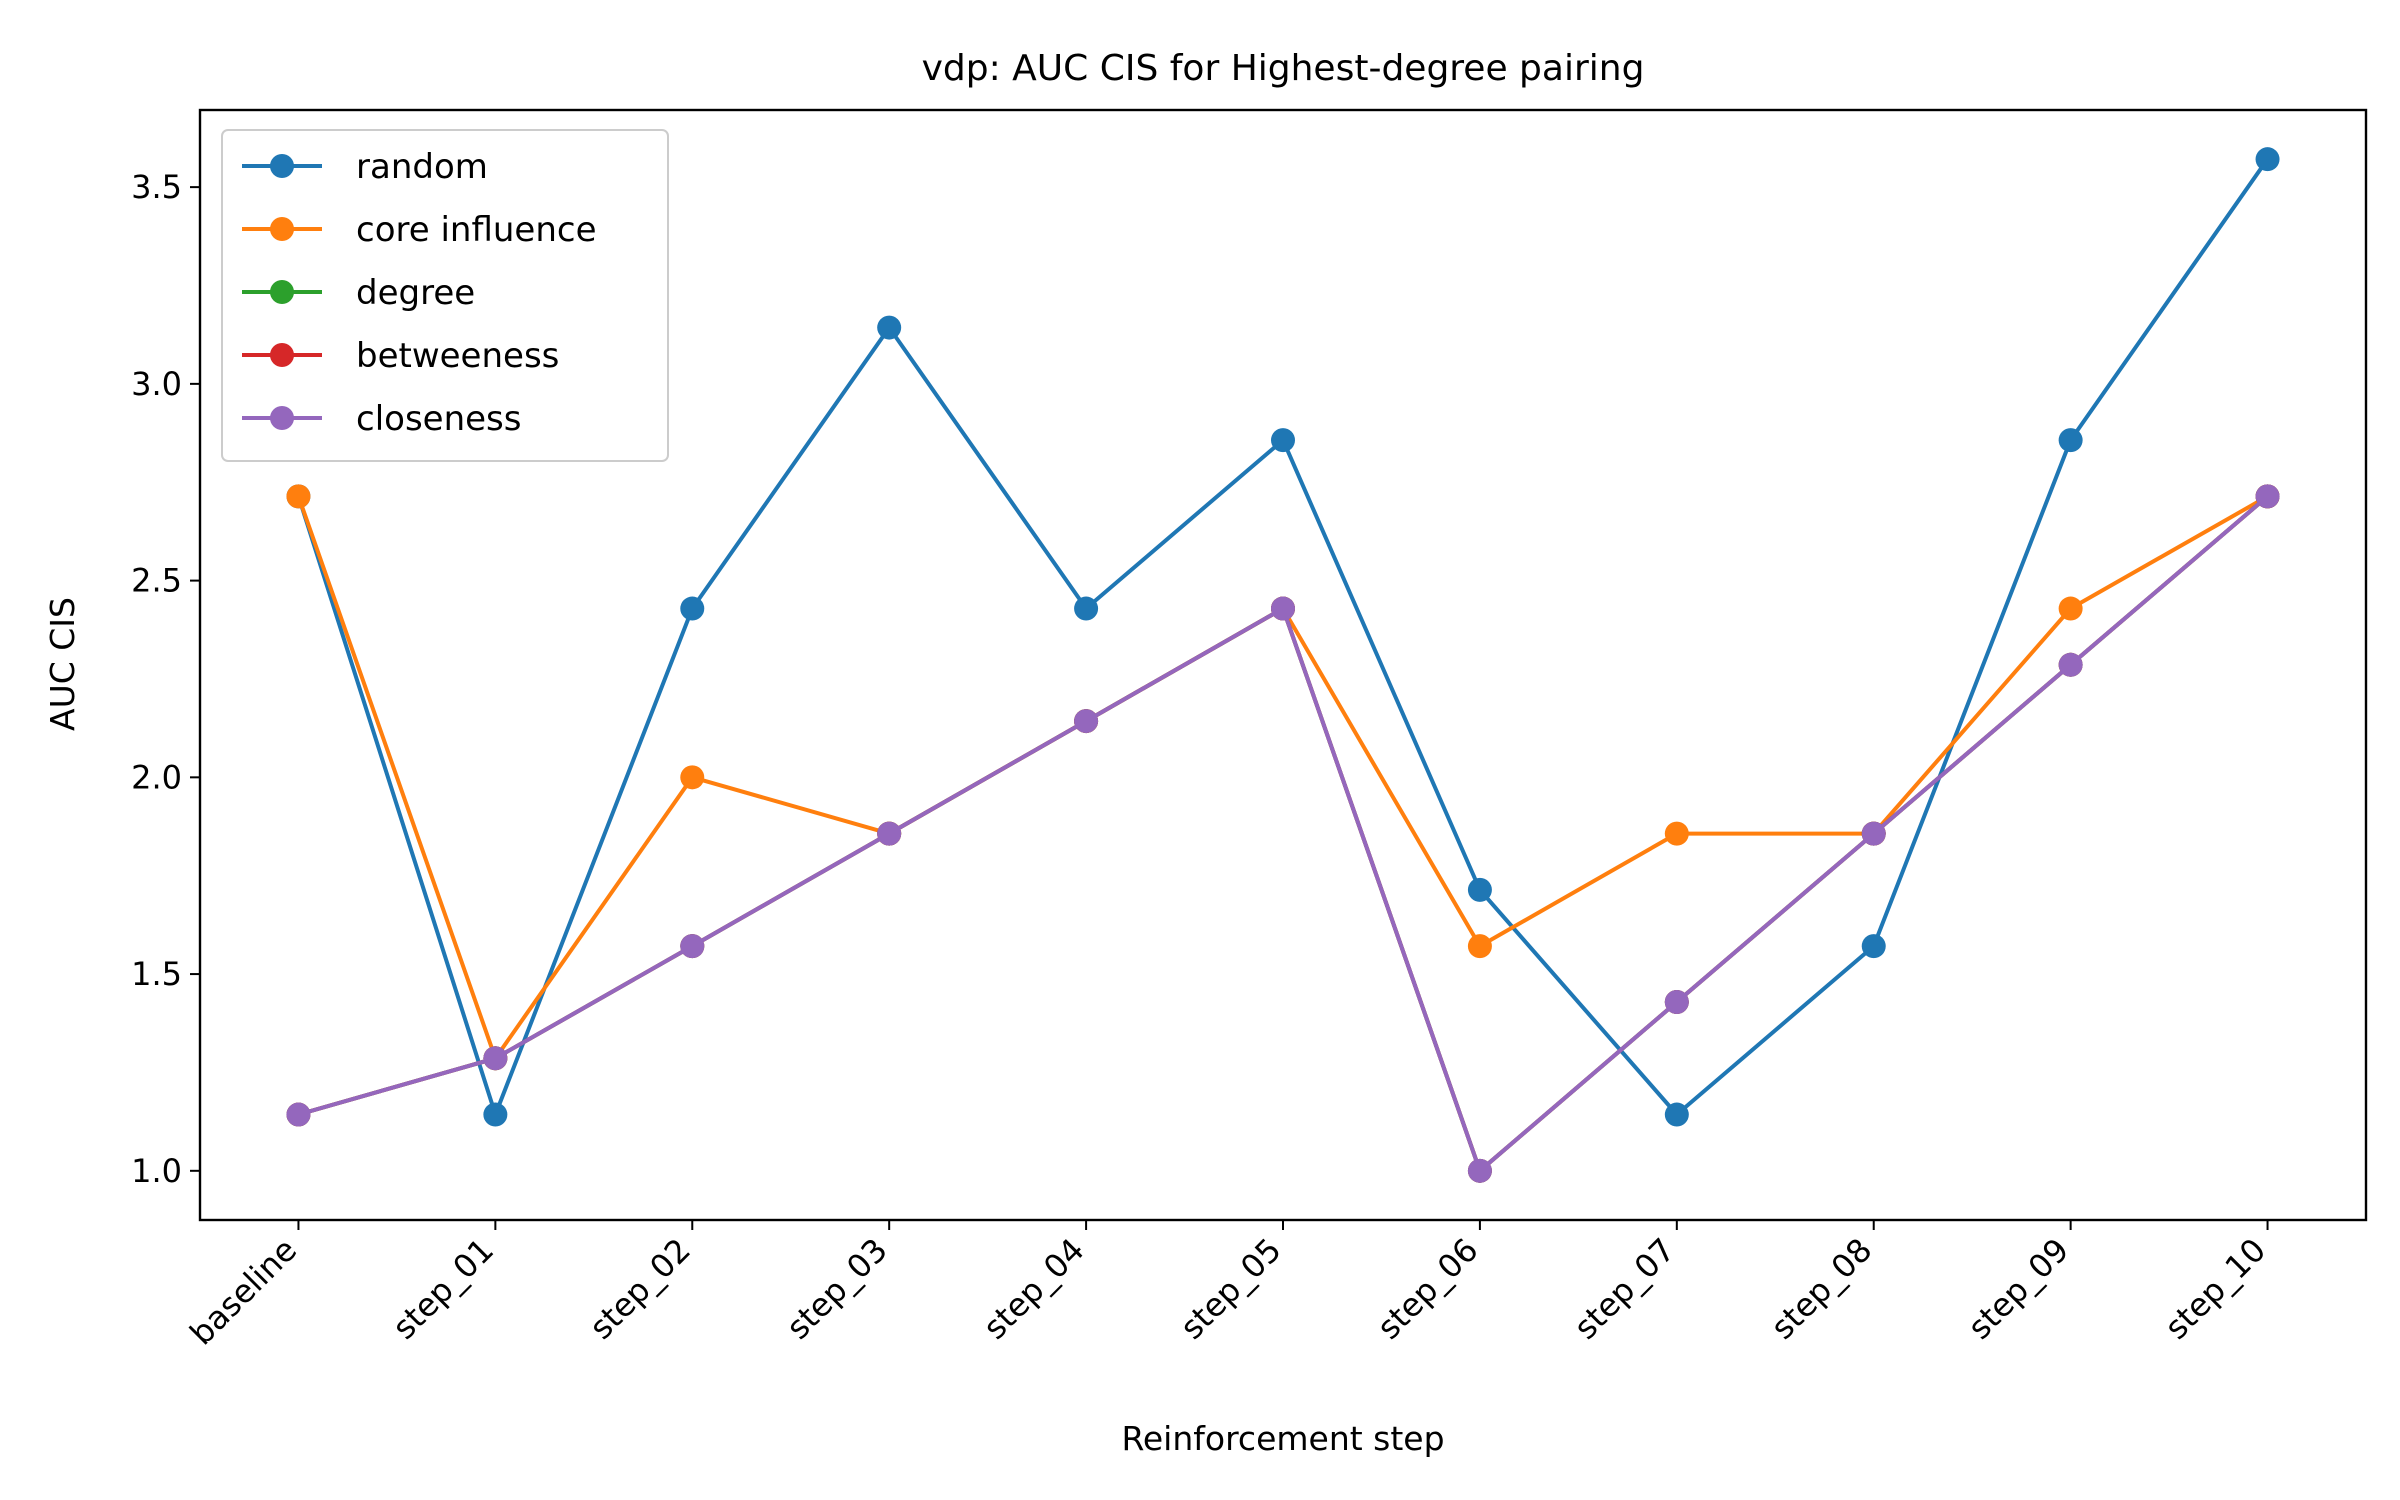 This screenshot has width=2400, height=1500. What do you see at coordinates (156, 187) in the screenshot?
I see `y-tick-label: 3.5` at bounding box center [156, 187].